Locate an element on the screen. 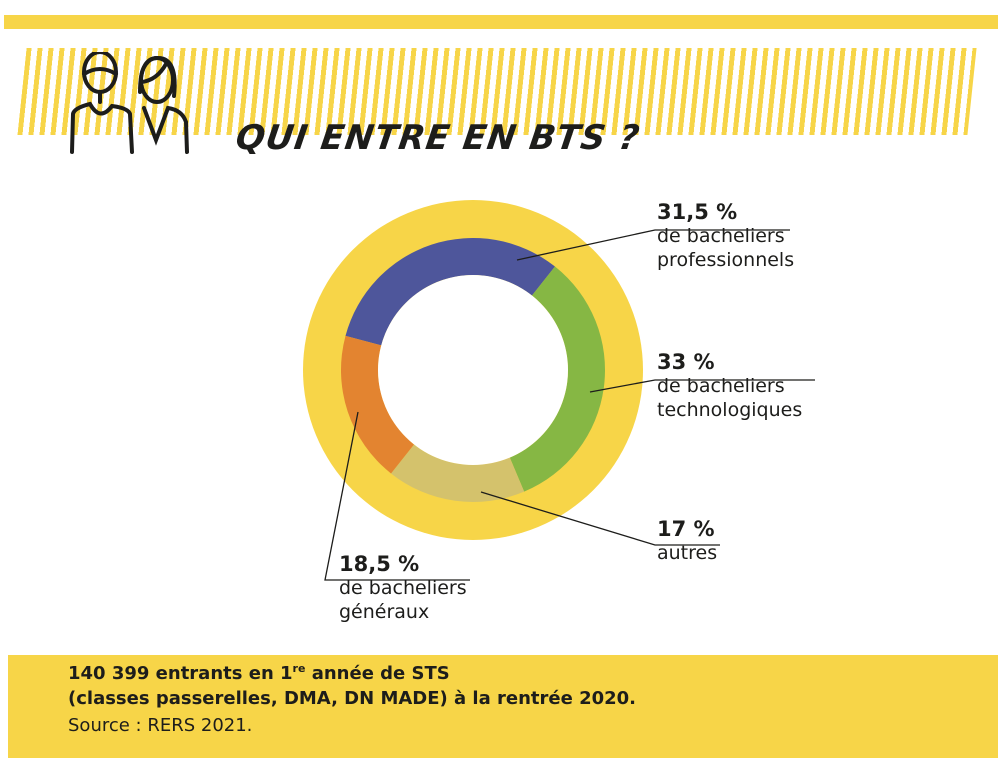 The height and width of the screenshot is (758, 1002). donut-slice-generaux is located at coordinates (377, 404).